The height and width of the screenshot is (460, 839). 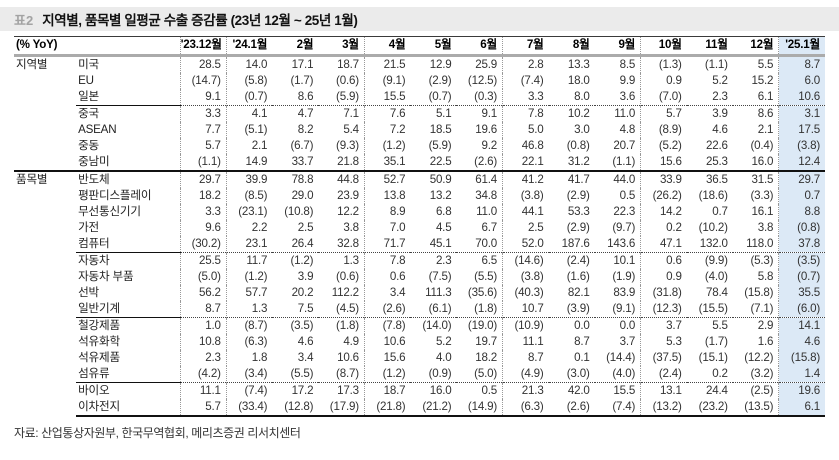 I want to click on data-cell: 44.1, so click(x=525, y=212).